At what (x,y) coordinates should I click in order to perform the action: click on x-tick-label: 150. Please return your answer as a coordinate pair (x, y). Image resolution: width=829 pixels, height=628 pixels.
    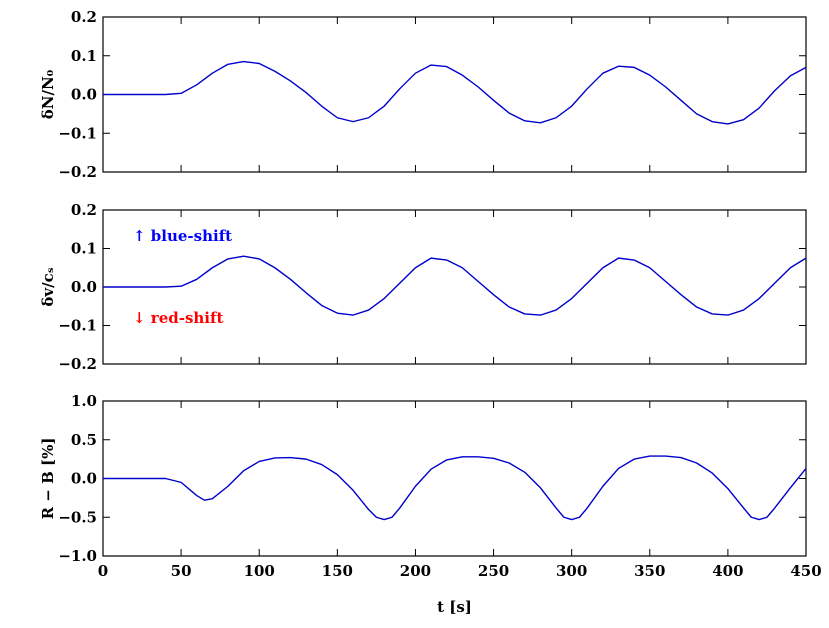
    Looking at the image, I should click on (337, 571).